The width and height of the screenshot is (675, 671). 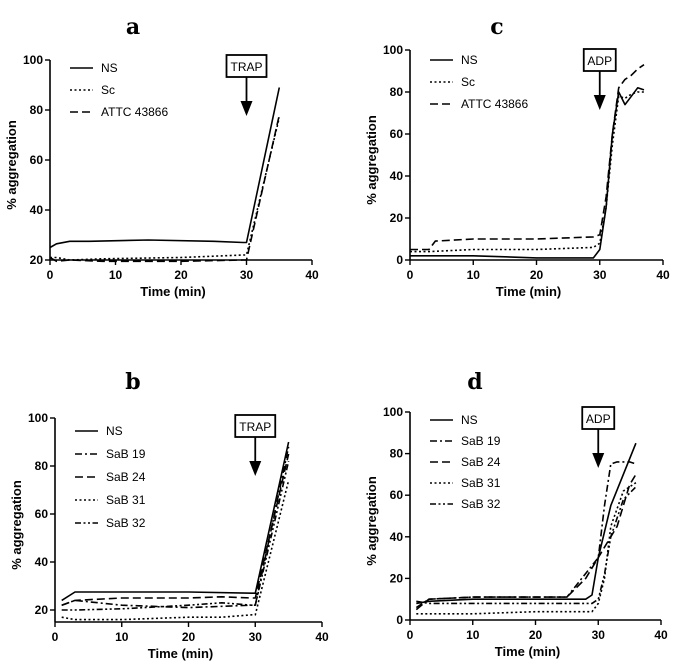 What do you see at coordinates (133, 27) in the screenshot?
I see `panel-letter-a: a` at bounding box center [133, 27].